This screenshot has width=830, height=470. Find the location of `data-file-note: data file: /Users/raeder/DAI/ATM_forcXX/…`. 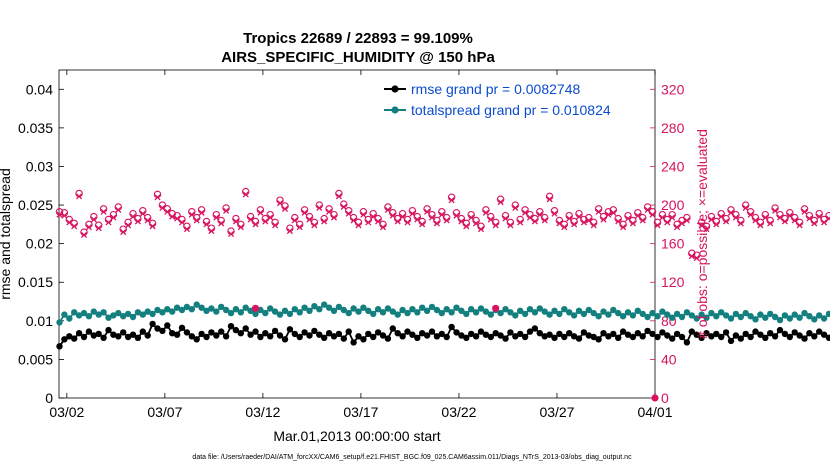

data-file-note: data file: /Users/raeder/DAI/ATM_forcXX/… is located at coordinates (412, 457).